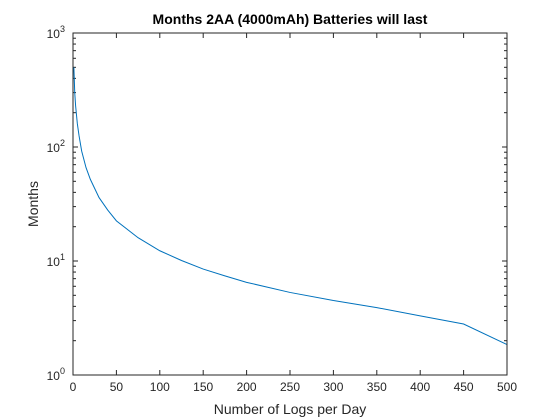 This screenshot has height=420, width=560. Describe the element at coordinates (464, 387) in the screenshot. I see `x-tick-label: 450` at that location.